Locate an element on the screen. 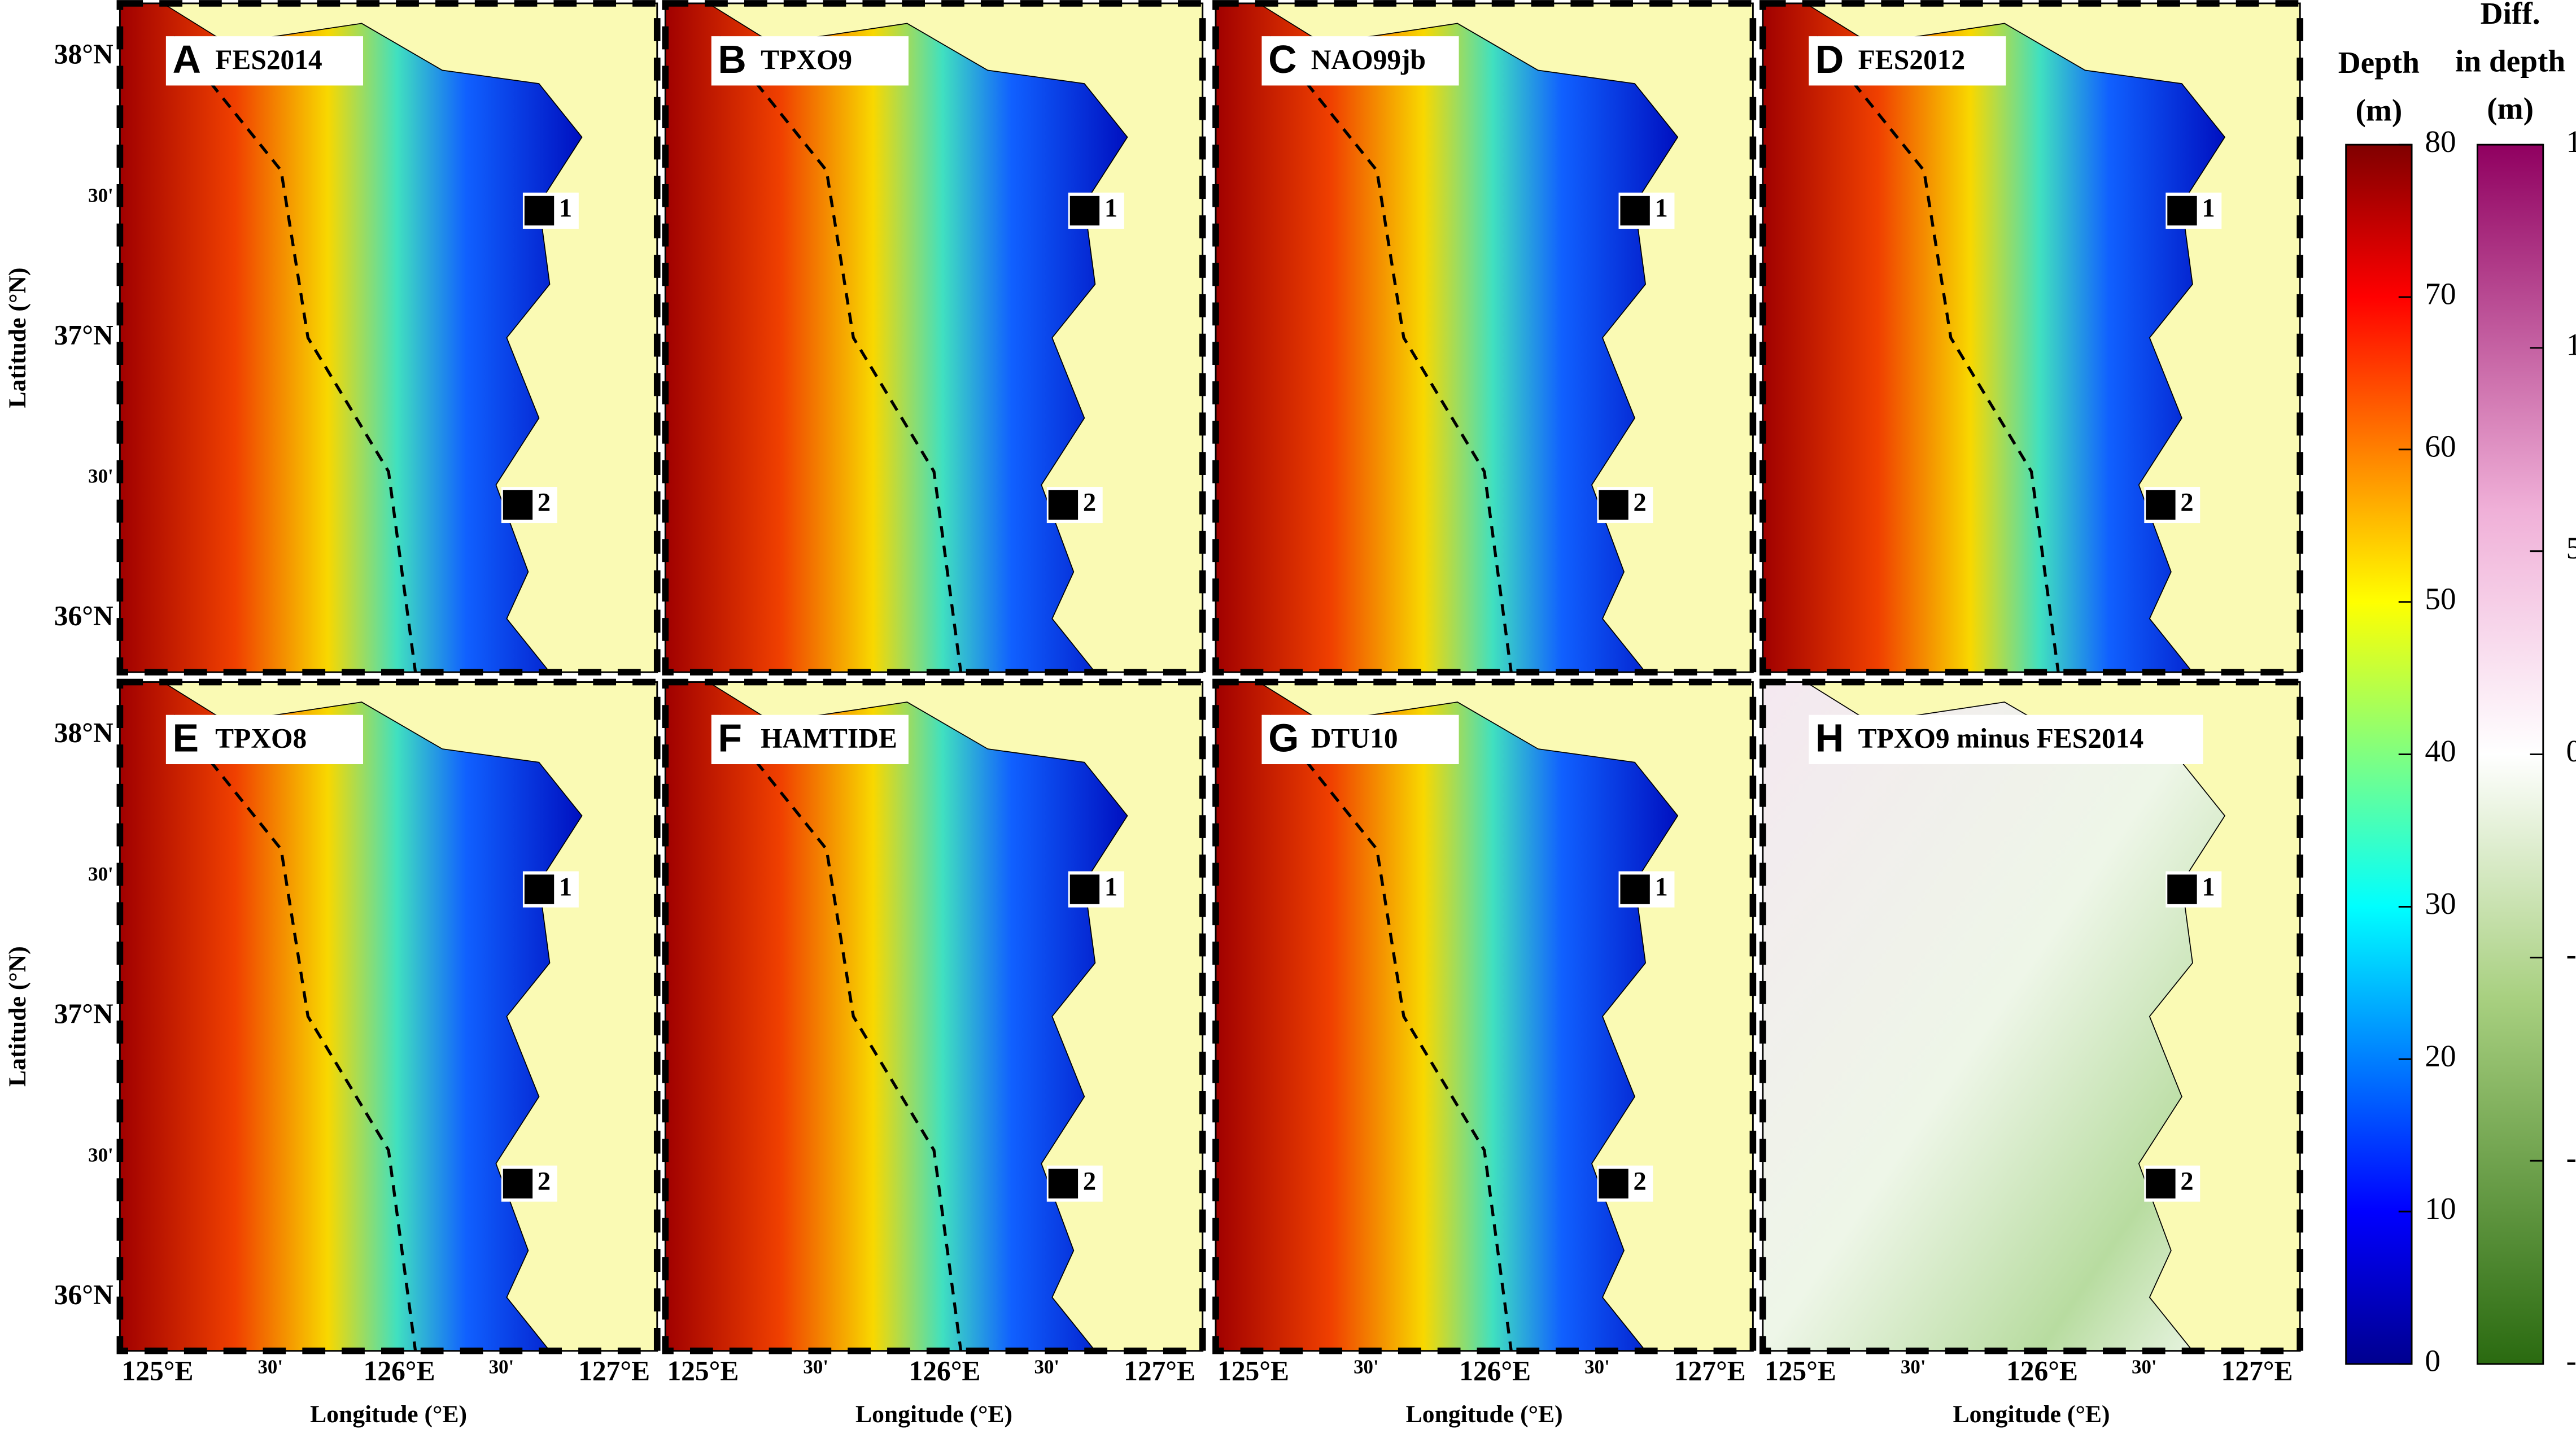 The width and height of the screenshot is (2576, 1438). panel-title: FES2014 is located at coordinates (269, 59).